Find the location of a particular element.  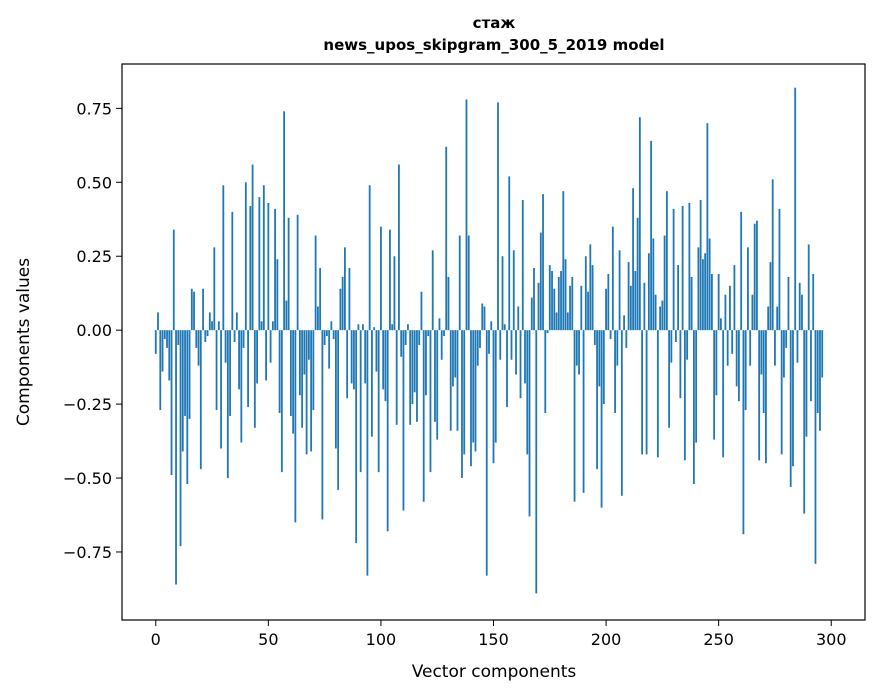

y-tick-label: 0.00 is located at coordinates (94, 330).